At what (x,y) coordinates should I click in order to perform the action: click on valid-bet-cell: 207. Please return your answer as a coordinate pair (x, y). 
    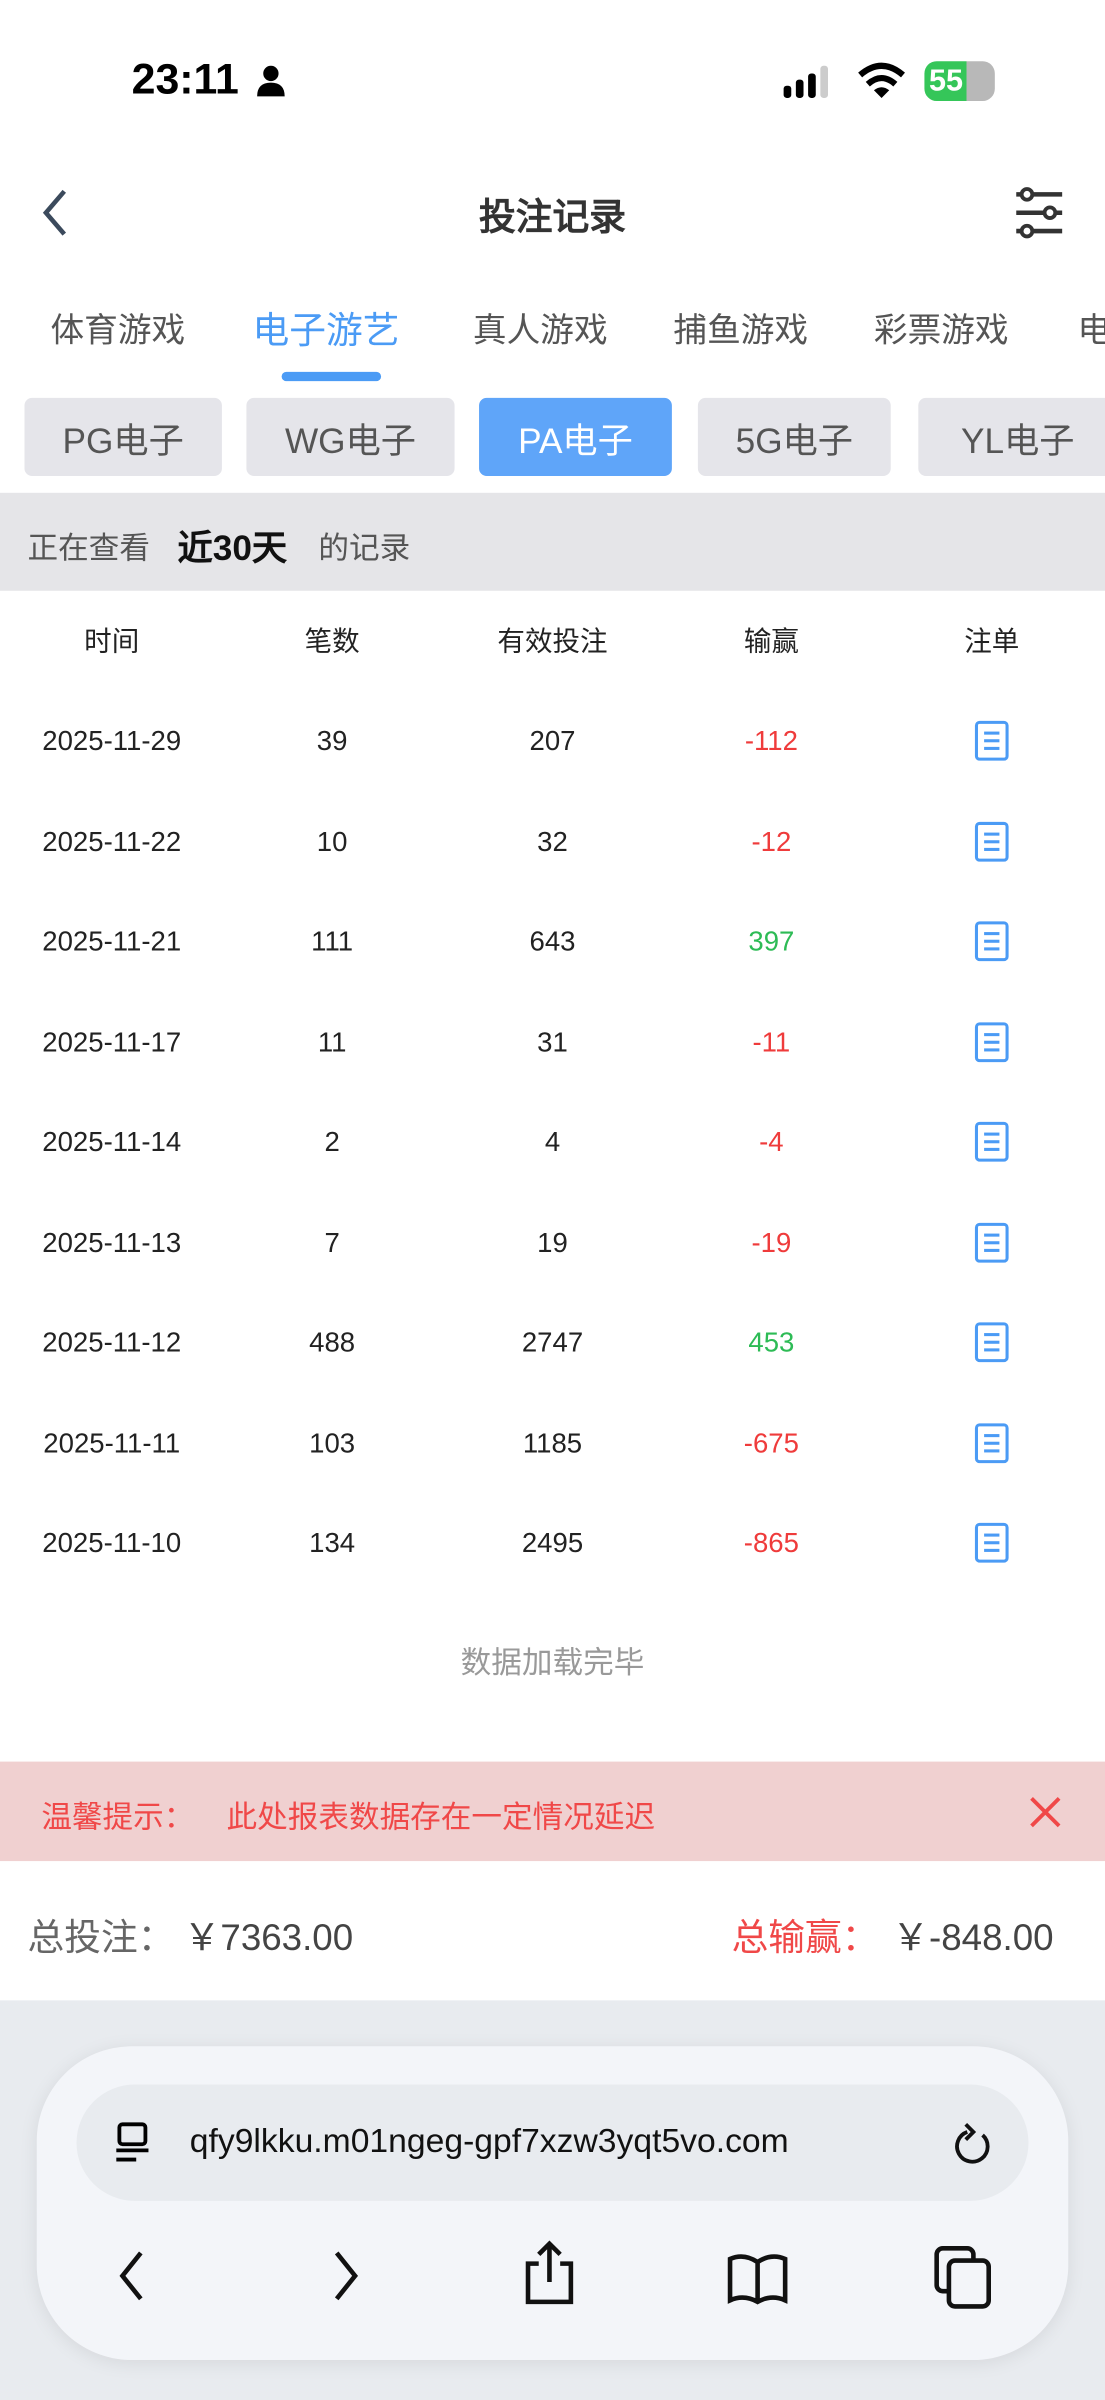
    Looking at the image, I should click on (552, 741).